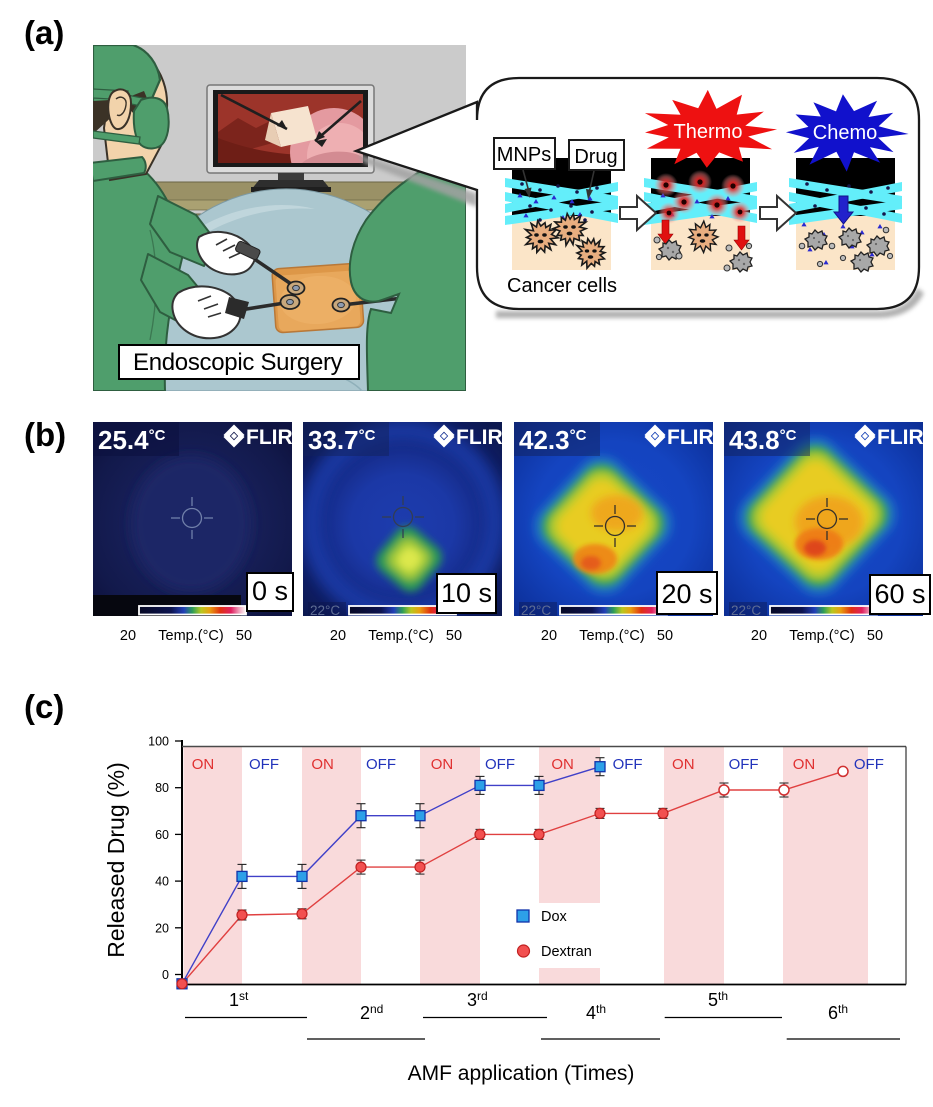 Image resolution: width=933 pixels, height=1107 pixels. What do you see at coordinates (162, 788) in the screenshot?
I see `svg-text: 80` at bounding box center [162, 788].